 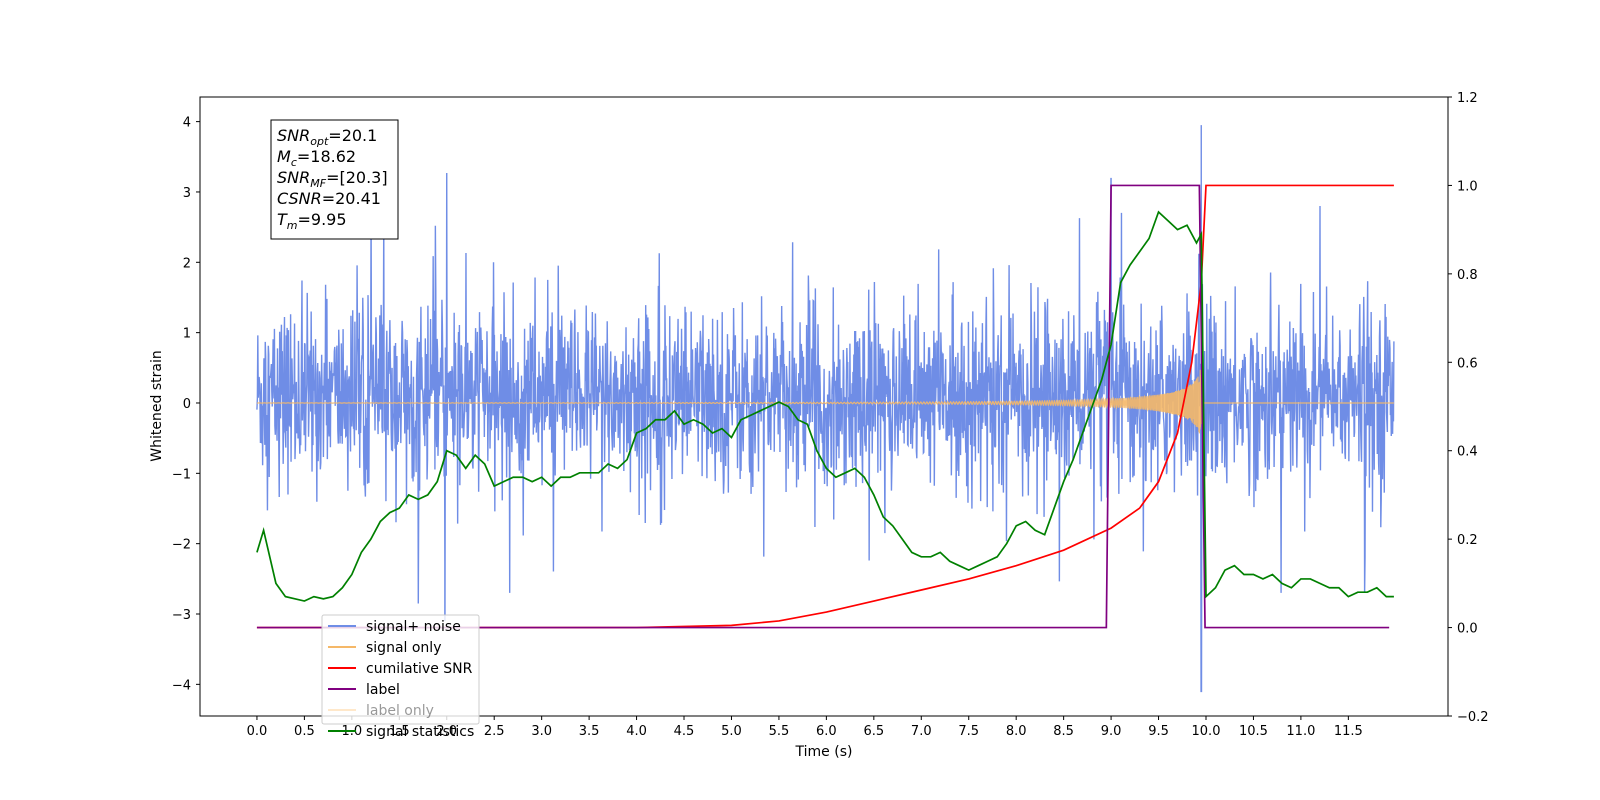 What do you see at coordinates (824, 752) in the screenshot?
I see `x-axis-title: Time (s)` at bounding box center [824, 752].